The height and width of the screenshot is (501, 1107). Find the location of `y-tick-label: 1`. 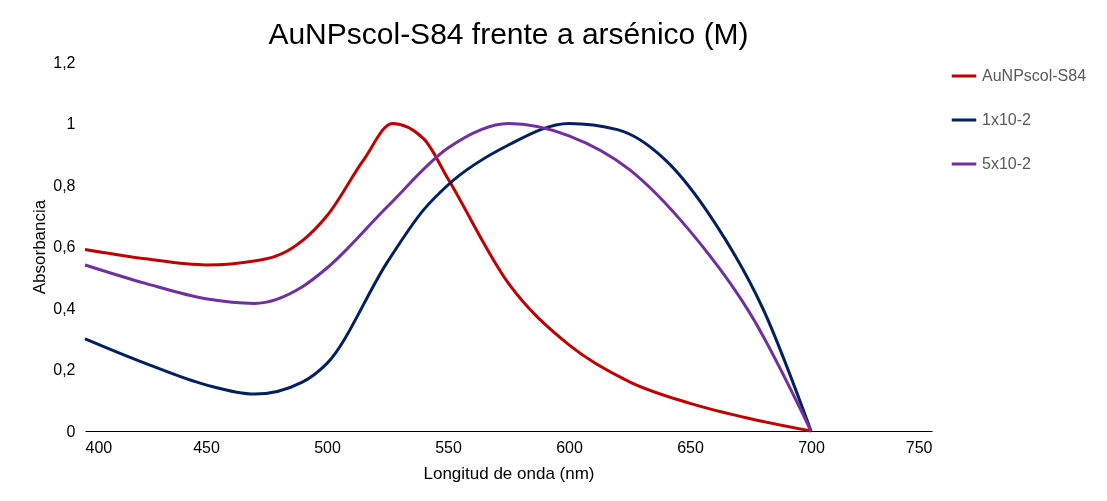

y-tick-label: 1 is located at coordinates (71, 123).